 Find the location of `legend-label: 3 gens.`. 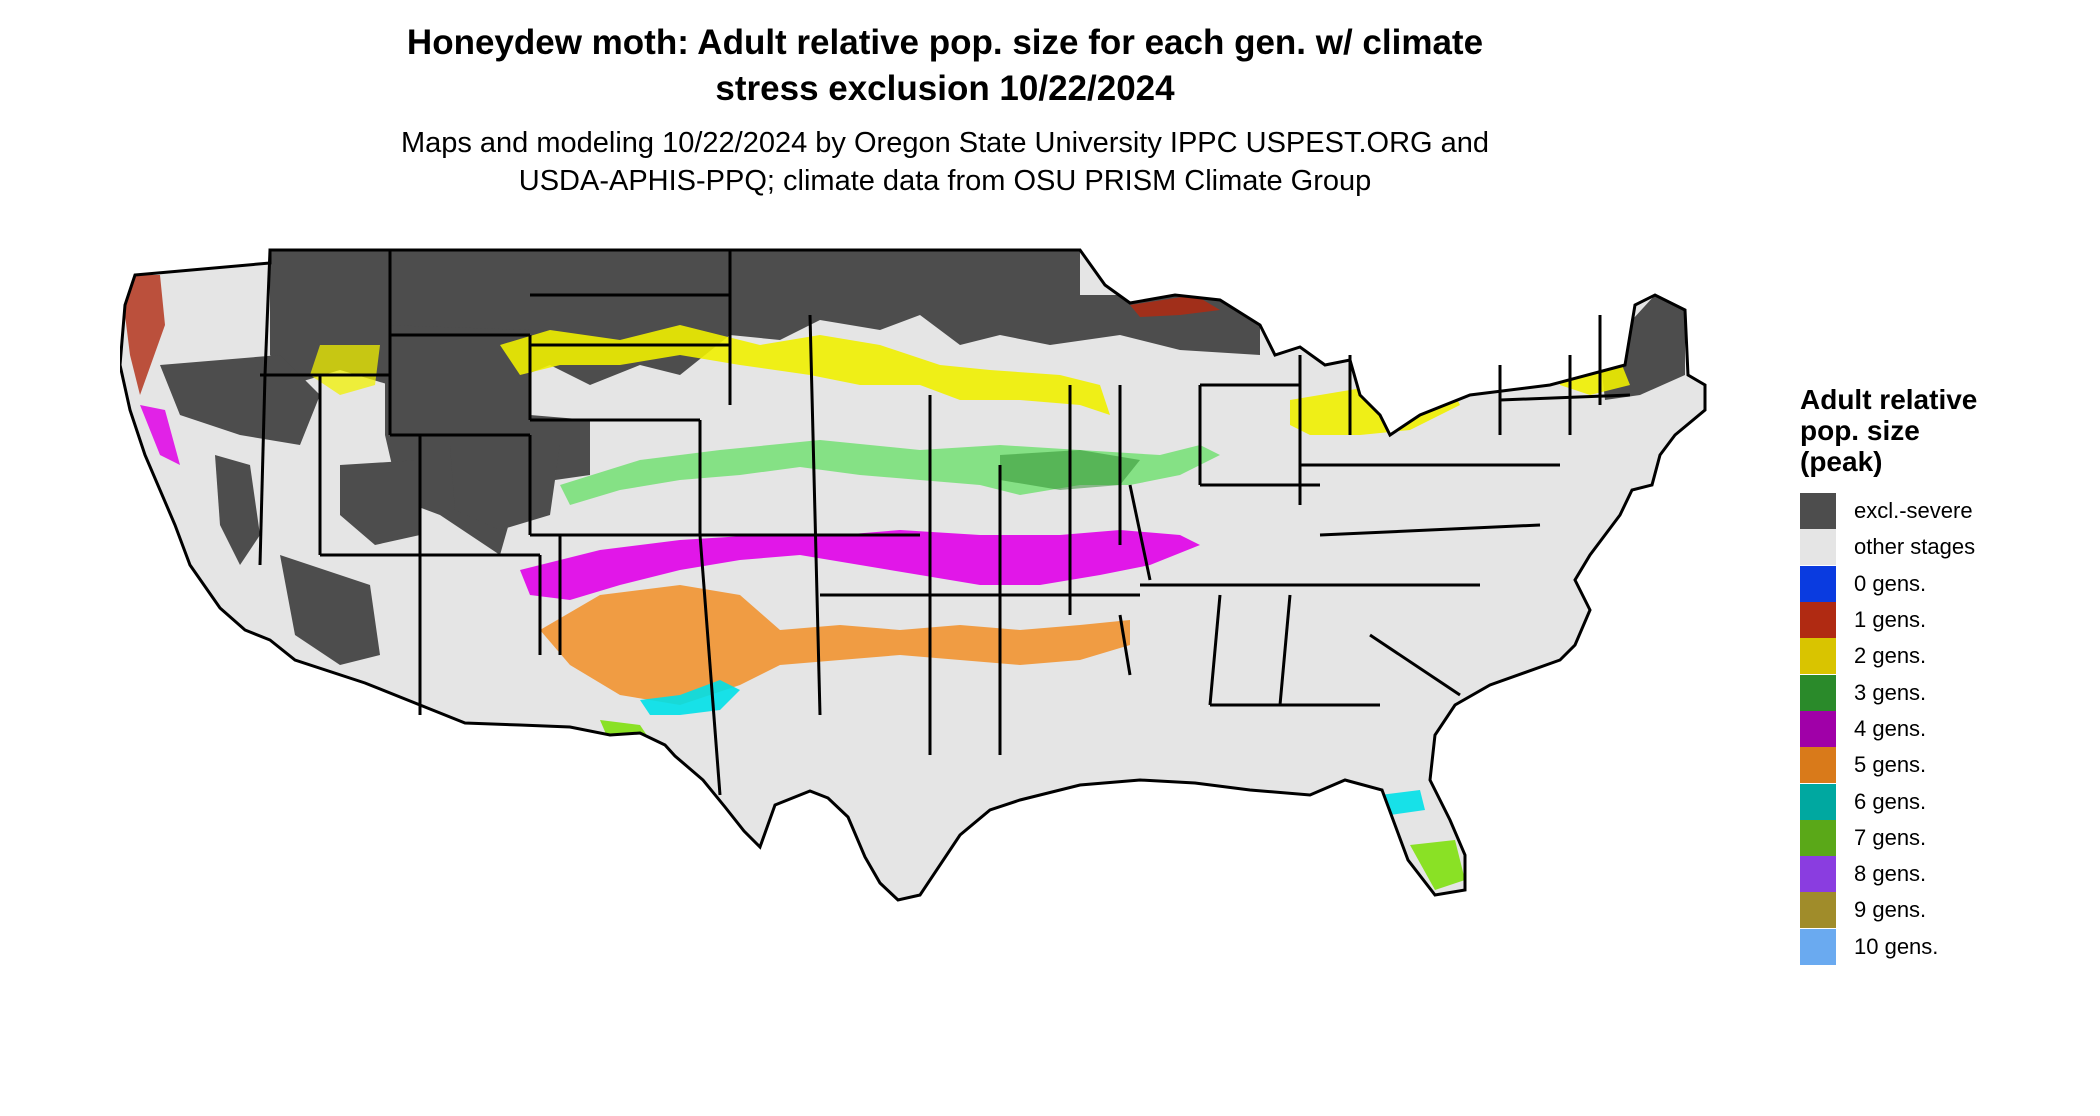

legend-label: 3 gens. is located at coordinates (1890, 692).